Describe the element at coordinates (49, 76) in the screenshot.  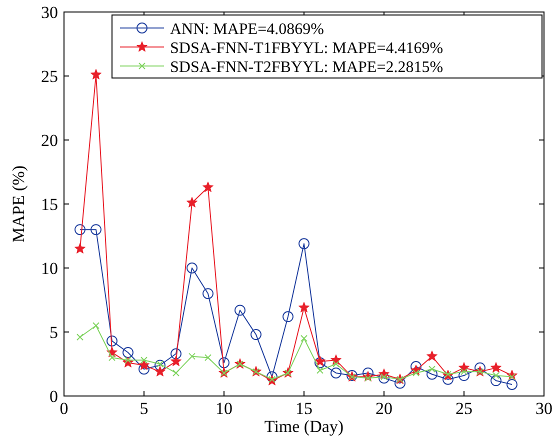
I see `y-tick-label: 25` at that location.